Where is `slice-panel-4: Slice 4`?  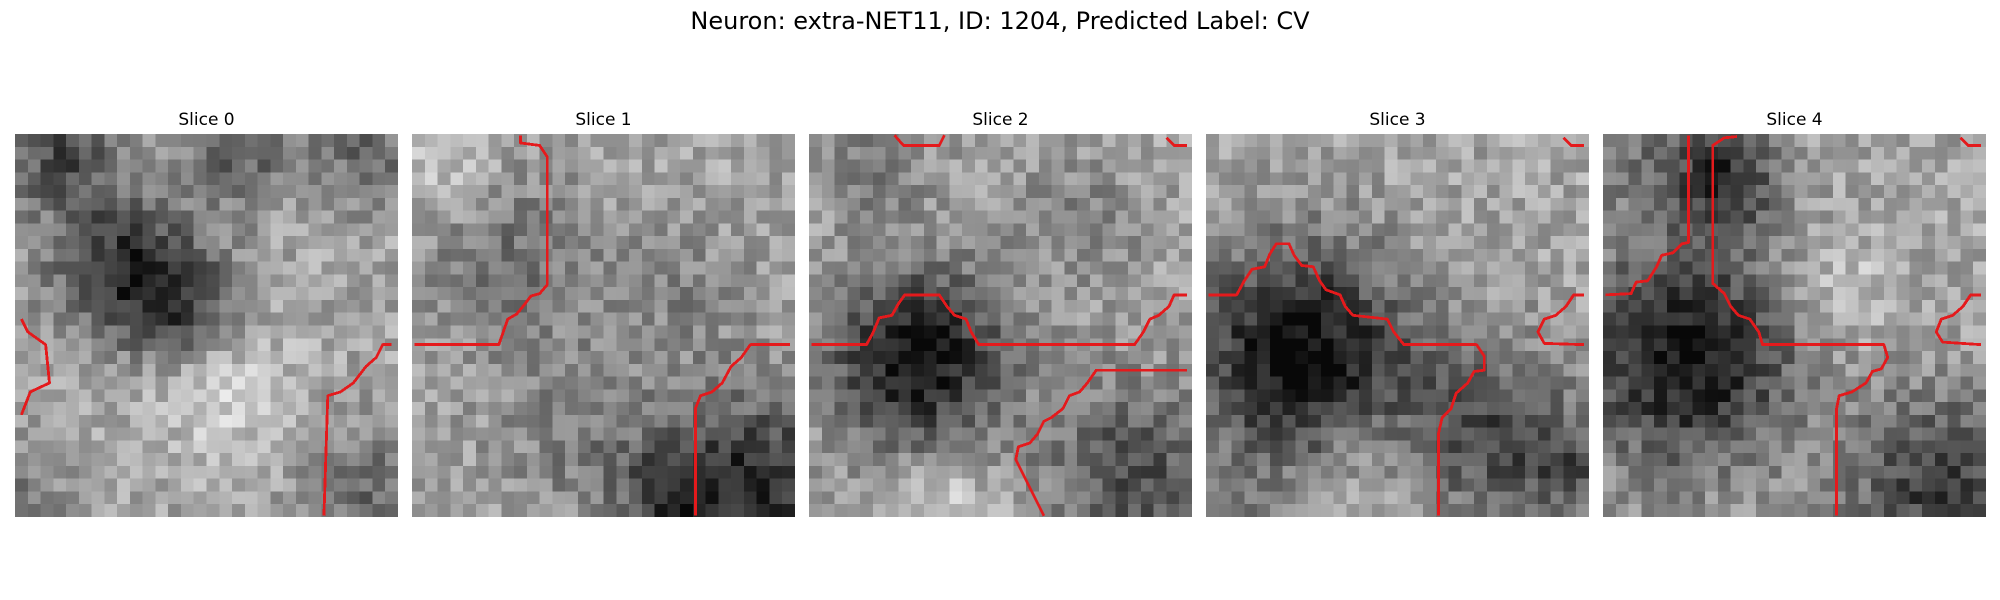
slice-panel-4: Slice 4 is located at coordinates (1794, 316).